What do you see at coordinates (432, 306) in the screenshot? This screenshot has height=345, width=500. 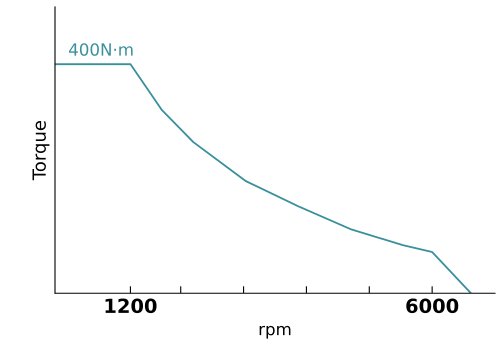 I see `x-tick-label: 6000` at bounding box center [432, 306].